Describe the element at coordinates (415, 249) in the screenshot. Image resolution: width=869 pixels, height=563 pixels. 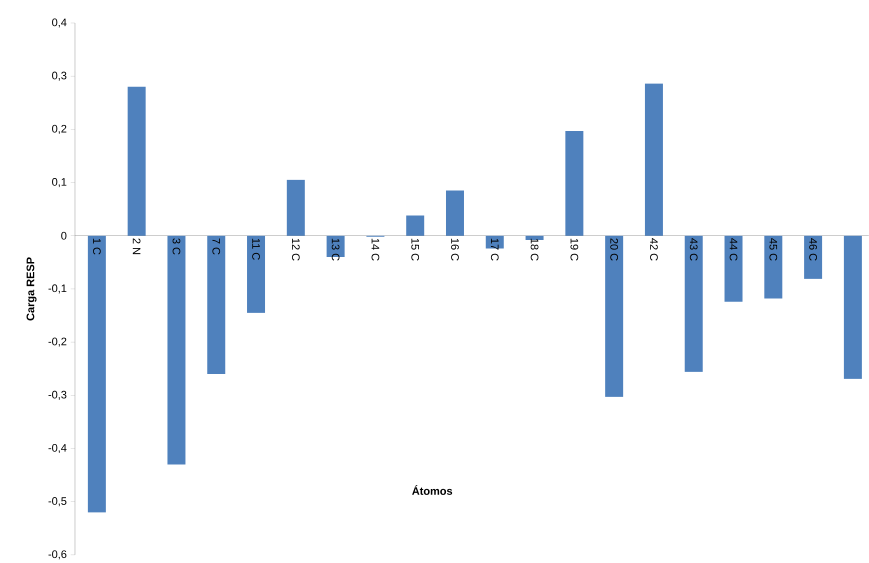
I see `x-tick-label: 15 C` at that location.